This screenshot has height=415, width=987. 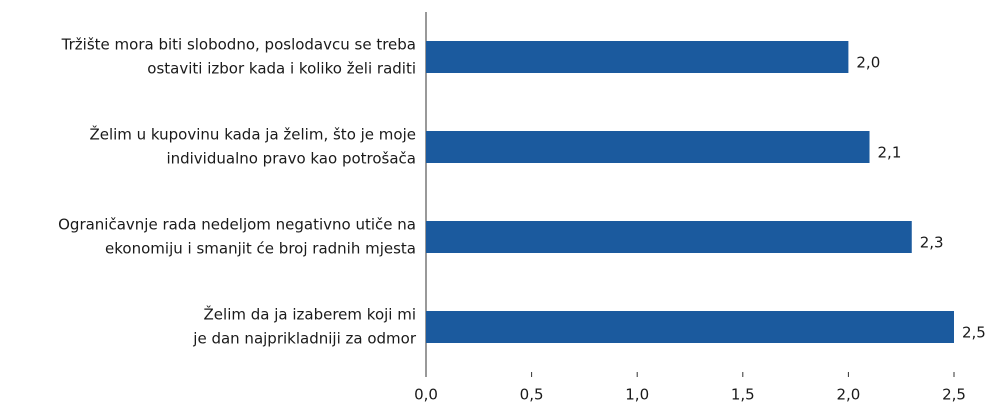 What do you see at coordinates (890, 153) in the screenshot?
I see `value-label: 2,1` at bounding box center [890, 153].